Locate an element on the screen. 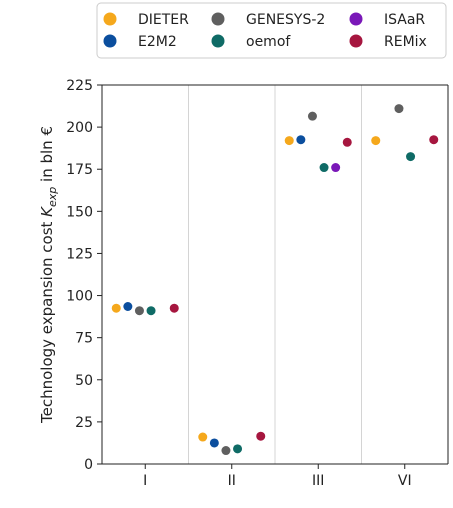  legend-item: GENESYS-2 is located at coordinates (268, 20).